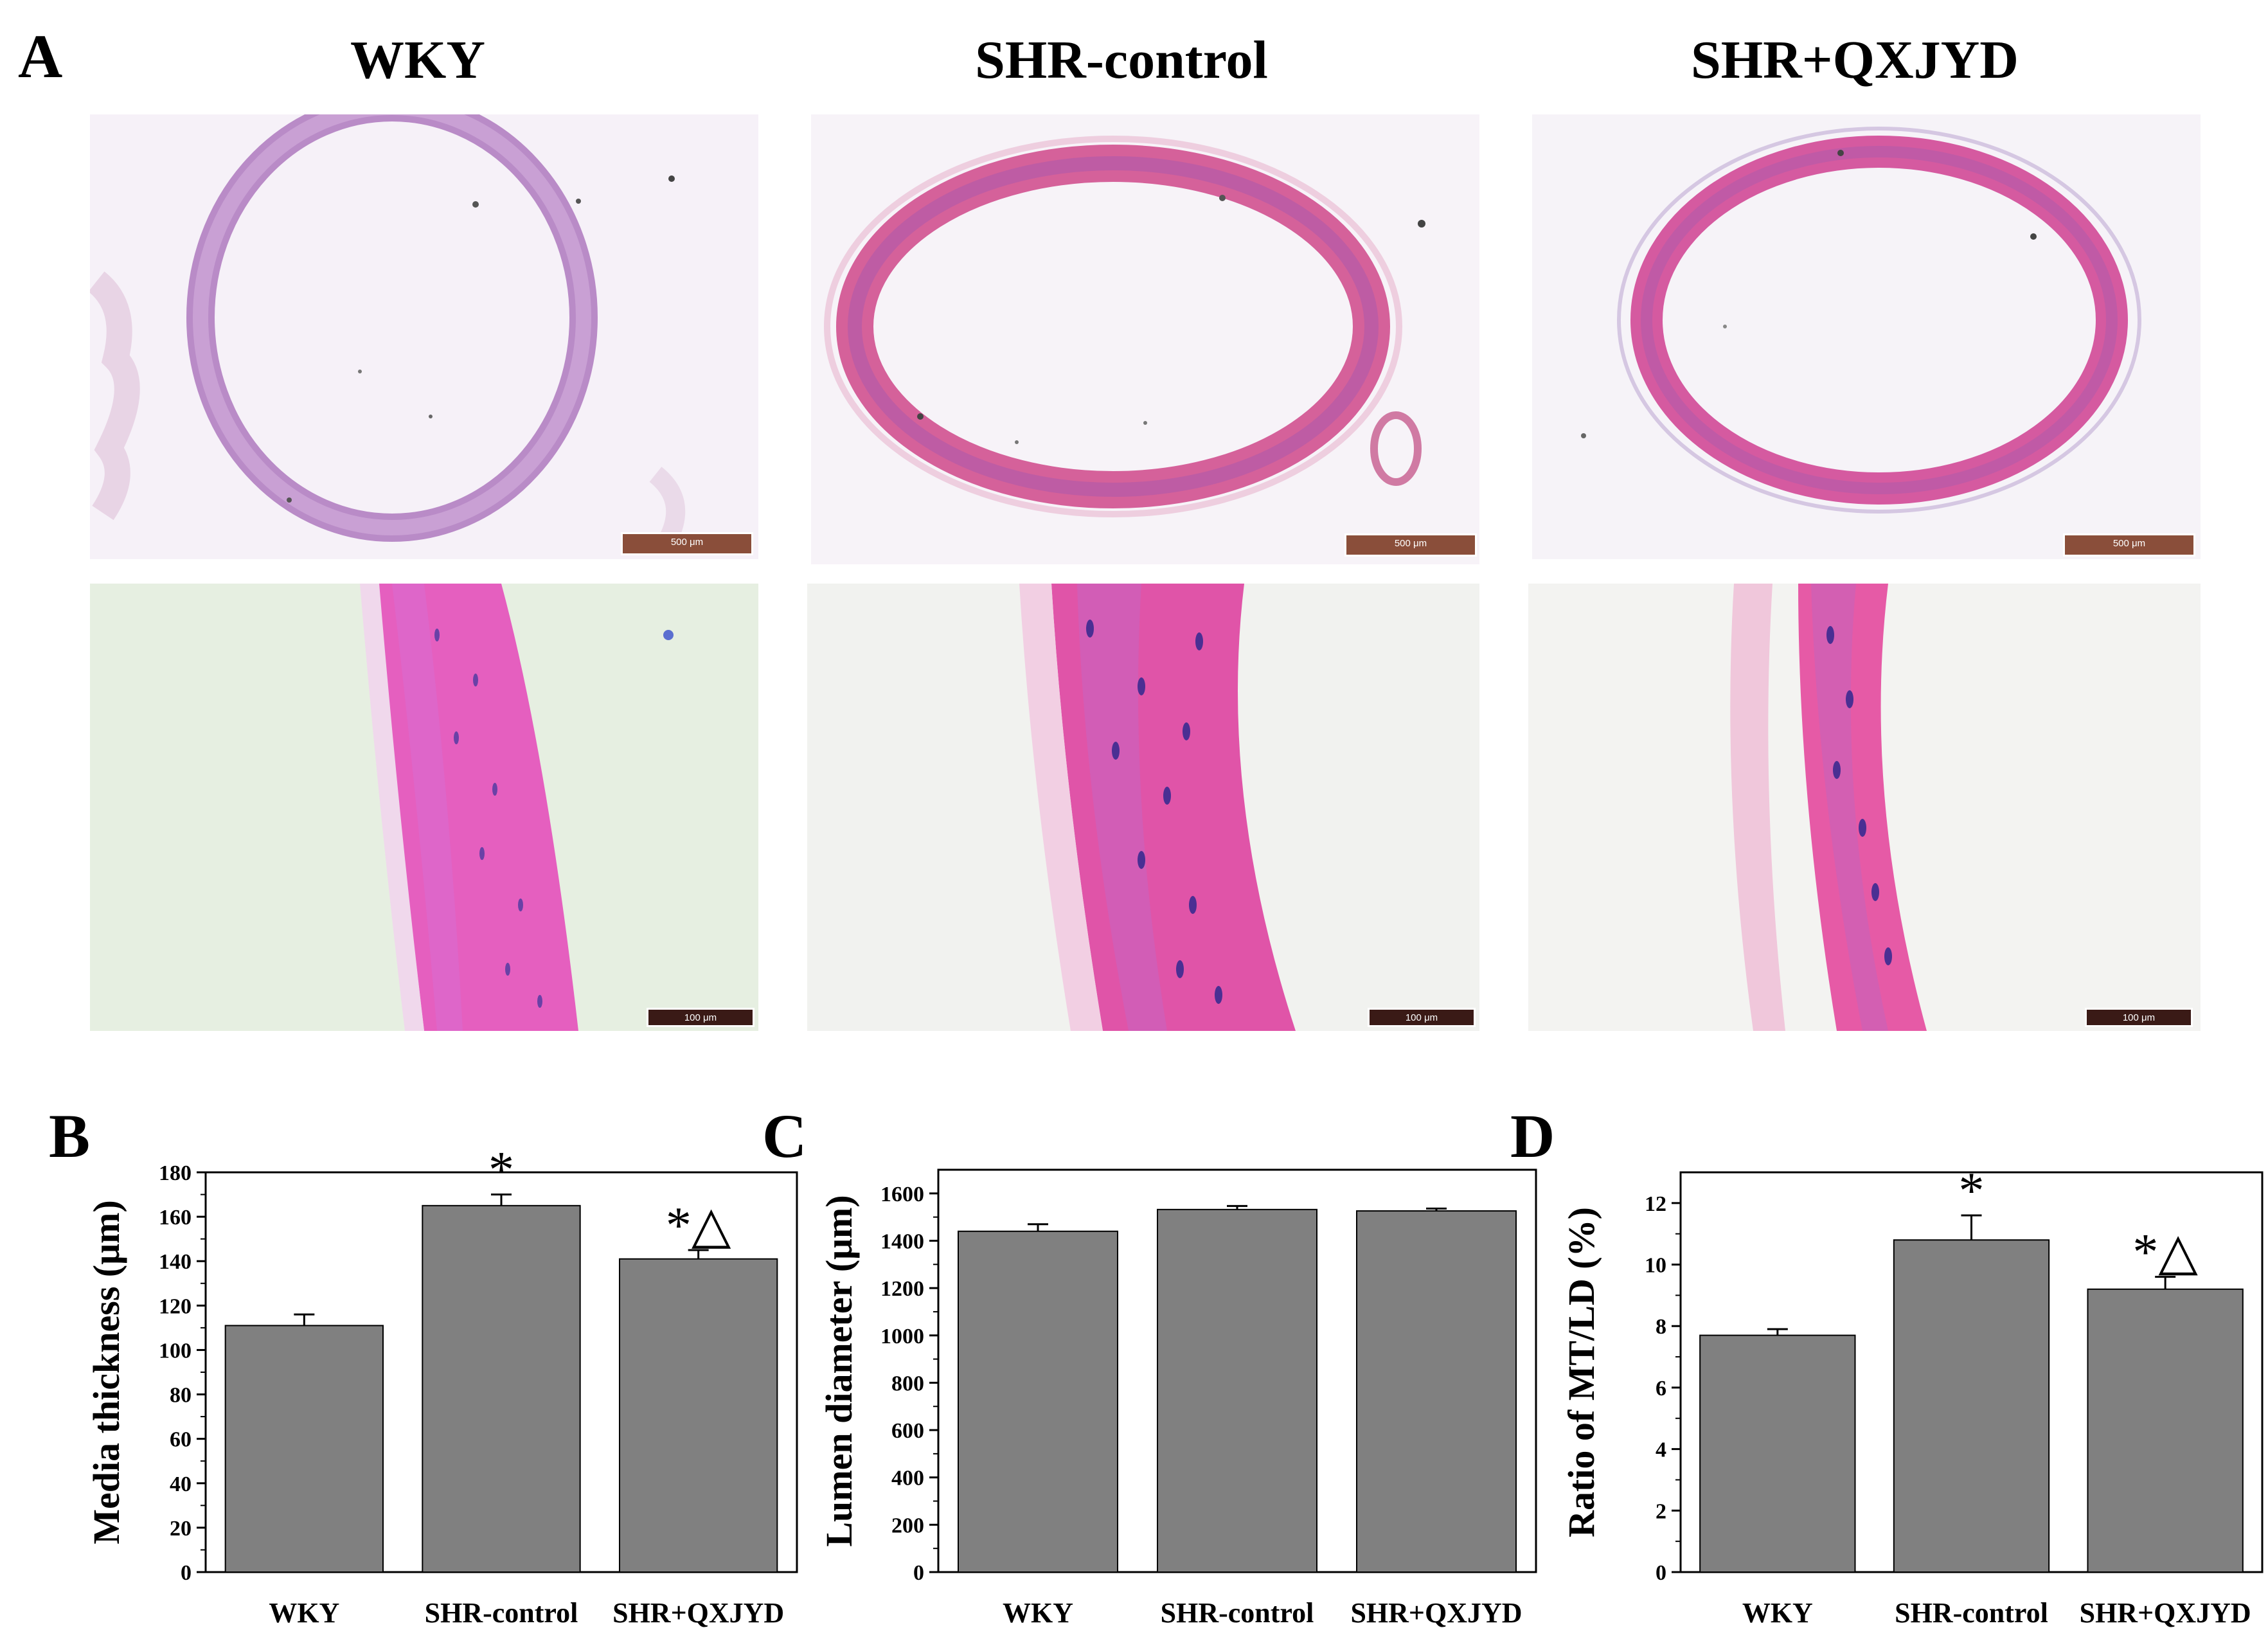  I want to click on scalebar-wky-low: 500 μm, so click(687, 543).